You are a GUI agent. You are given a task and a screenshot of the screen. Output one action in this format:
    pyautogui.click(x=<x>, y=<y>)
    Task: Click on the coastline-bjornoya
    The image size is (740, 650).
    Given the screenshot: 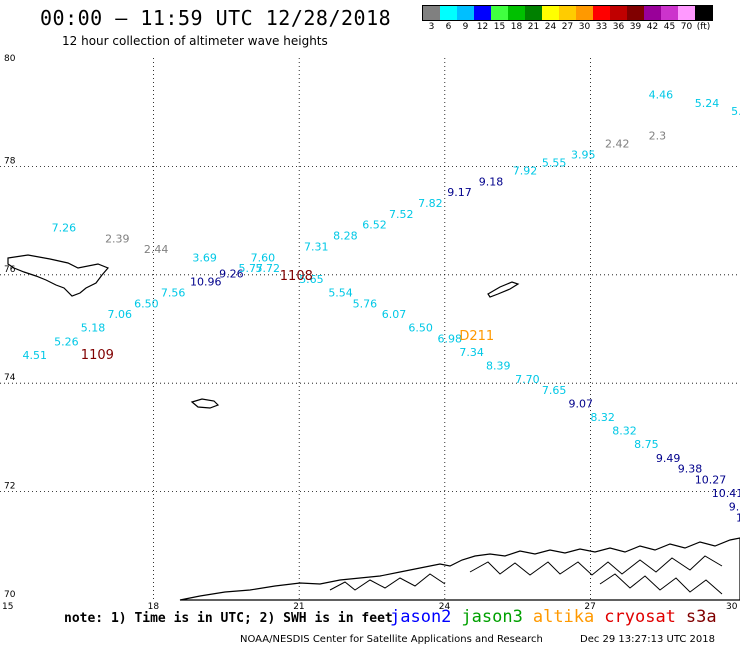 What is the action you would take?
    pyautogui.click(x=205, y=403)
    